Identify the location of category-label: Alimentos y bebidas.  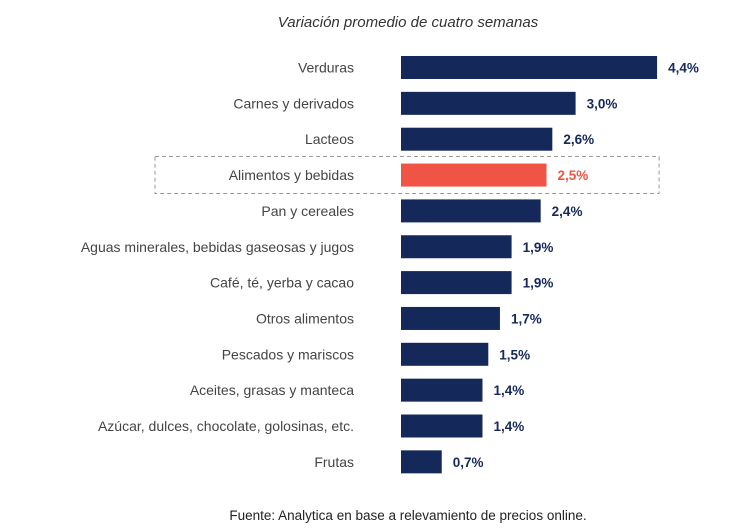
(291, 175).